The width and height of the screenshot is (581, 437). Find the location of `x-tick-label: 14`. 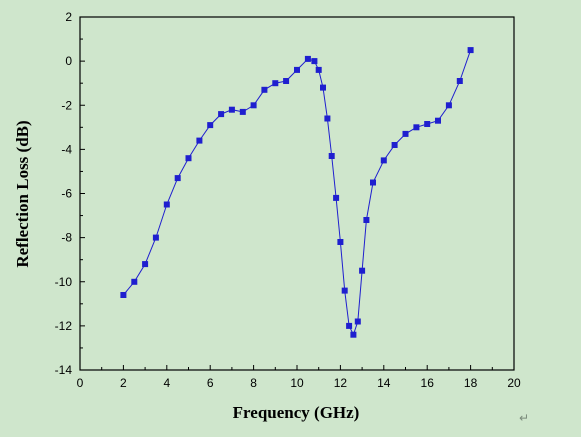

x-tick-label: 14 is located at coordinates (384, 383).